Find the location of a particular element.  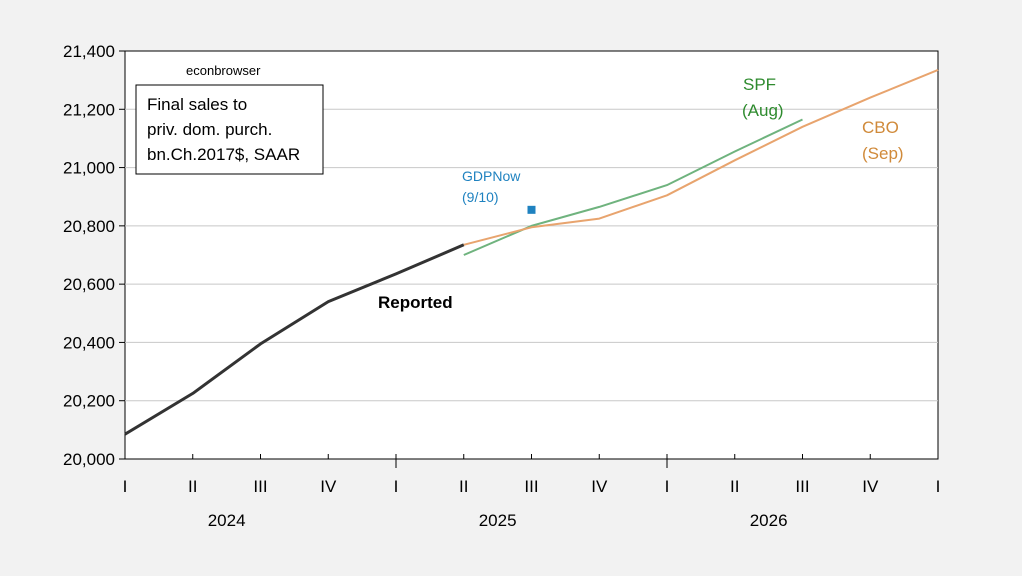

annotation-spf-line-1: SPF is located at coordinates (759, 84).